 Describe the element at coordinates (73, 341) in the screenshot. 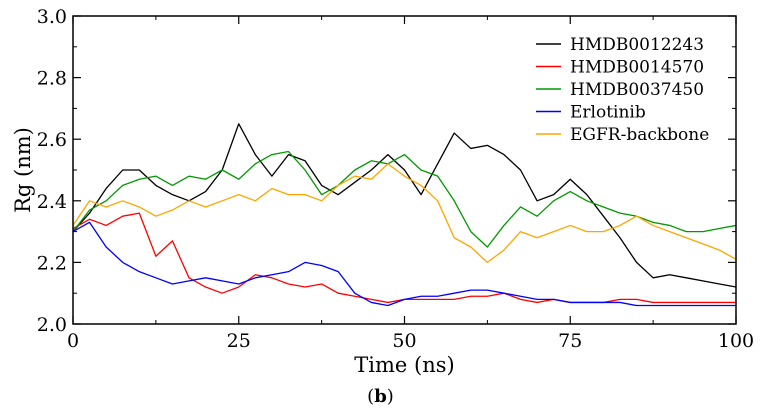

I see `x-tick-label: 0` at that location.